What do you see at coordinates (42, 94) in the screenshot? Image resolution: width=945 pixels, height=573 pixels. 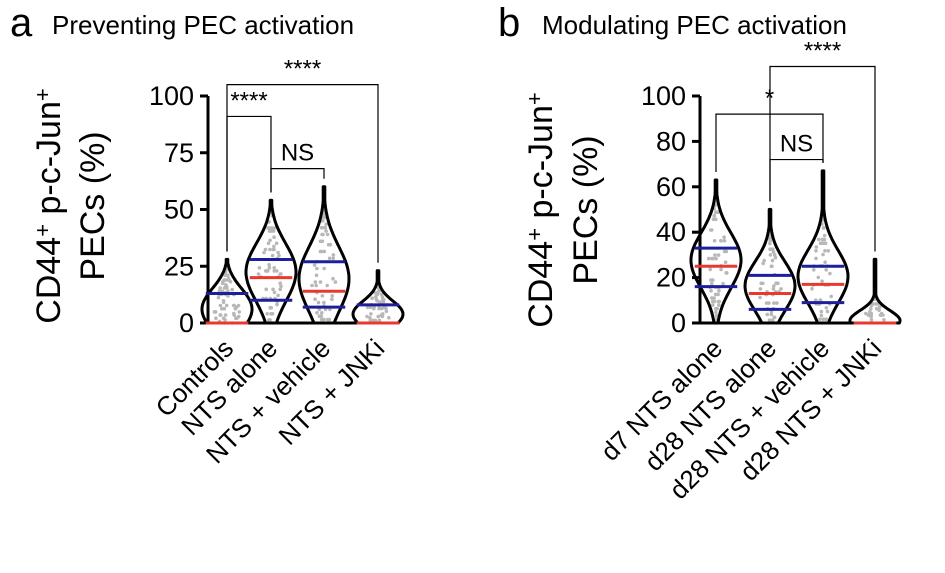 I see `y-axis-label-ylabel_sup2: +` at bounding box center [42, 94].